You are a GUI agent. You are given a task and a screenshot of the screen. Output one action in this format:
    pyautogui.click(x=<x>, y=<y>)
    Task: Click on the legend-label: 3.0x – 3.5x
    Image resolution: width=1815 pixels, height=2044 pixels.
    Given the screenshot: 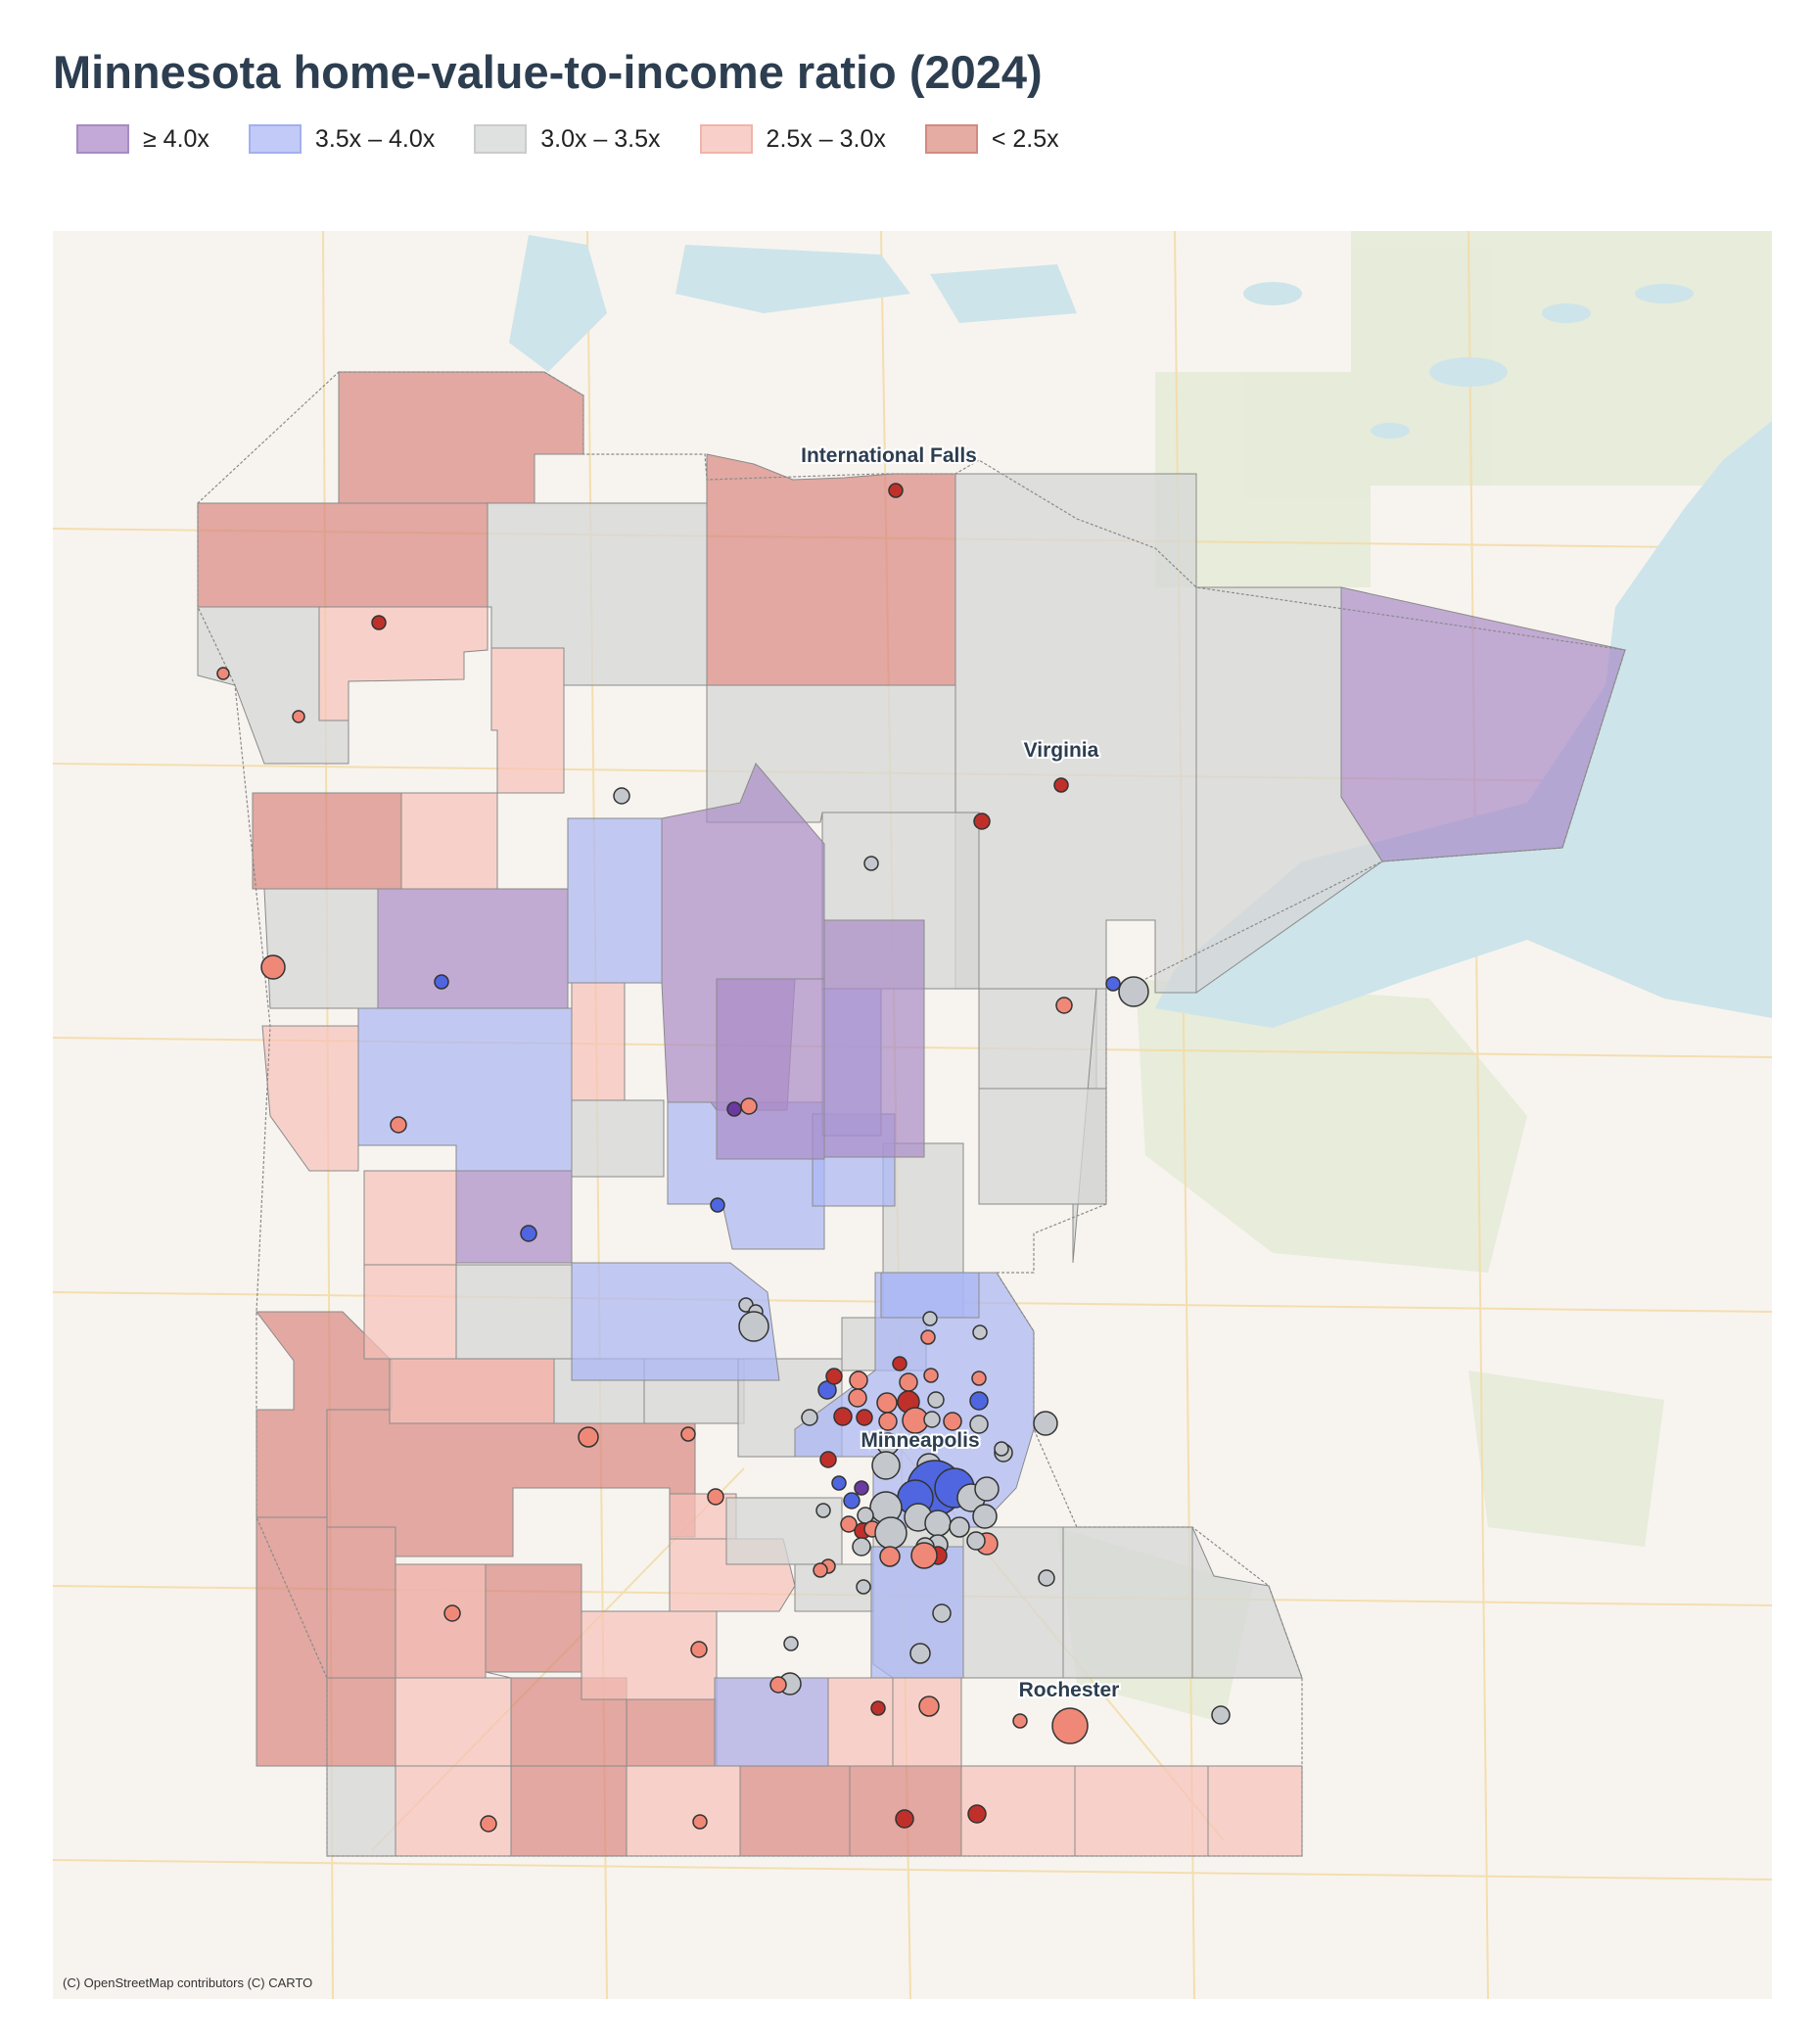 What is the action you would take?
    pyautogui.click(x=600, y=139)
    